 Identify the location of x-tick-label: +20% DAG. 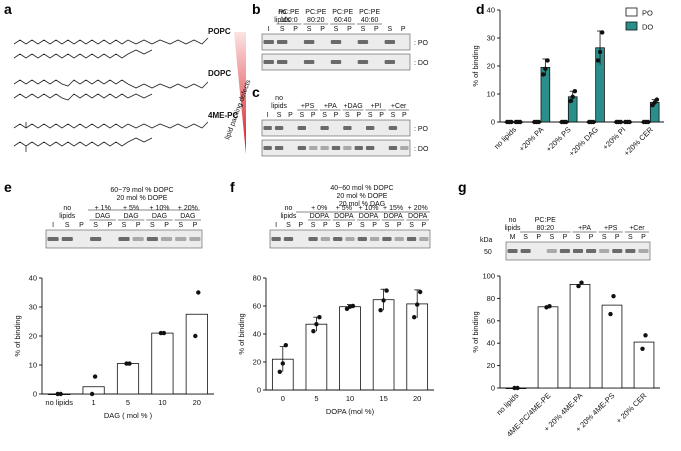
(583, 141).